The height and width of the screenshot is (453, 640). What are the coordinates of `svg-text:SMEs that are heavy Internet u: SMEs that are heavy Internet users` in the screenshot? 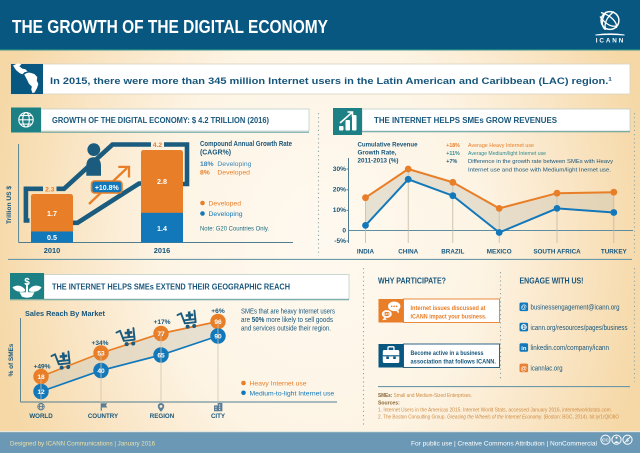 It's located at (288, 312).